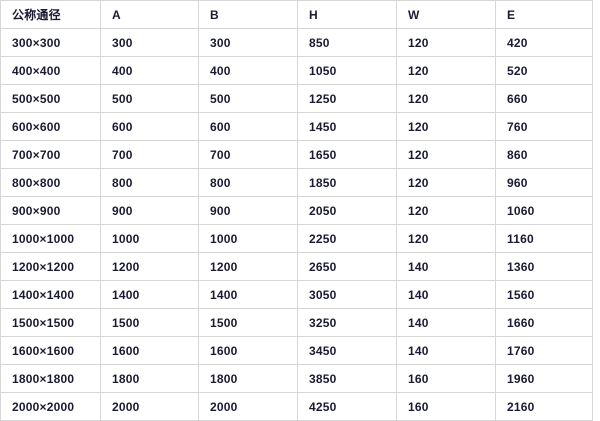  I want to click on table-cell-h: 850, so click(347, 42).